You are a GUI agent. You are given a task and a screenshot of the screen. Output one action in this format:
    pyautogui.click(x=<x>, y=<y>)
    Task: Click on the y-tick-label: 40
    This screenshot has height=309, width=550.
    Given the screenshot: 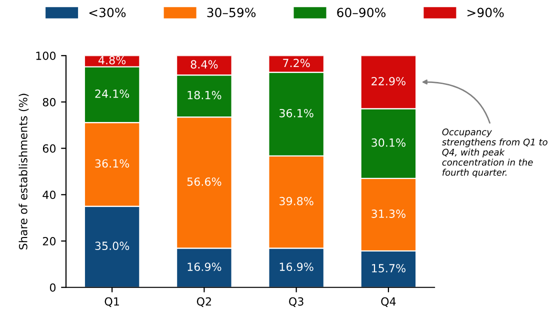 What is the action you would take?
    pyautogui.click(x=49, y=195)
    